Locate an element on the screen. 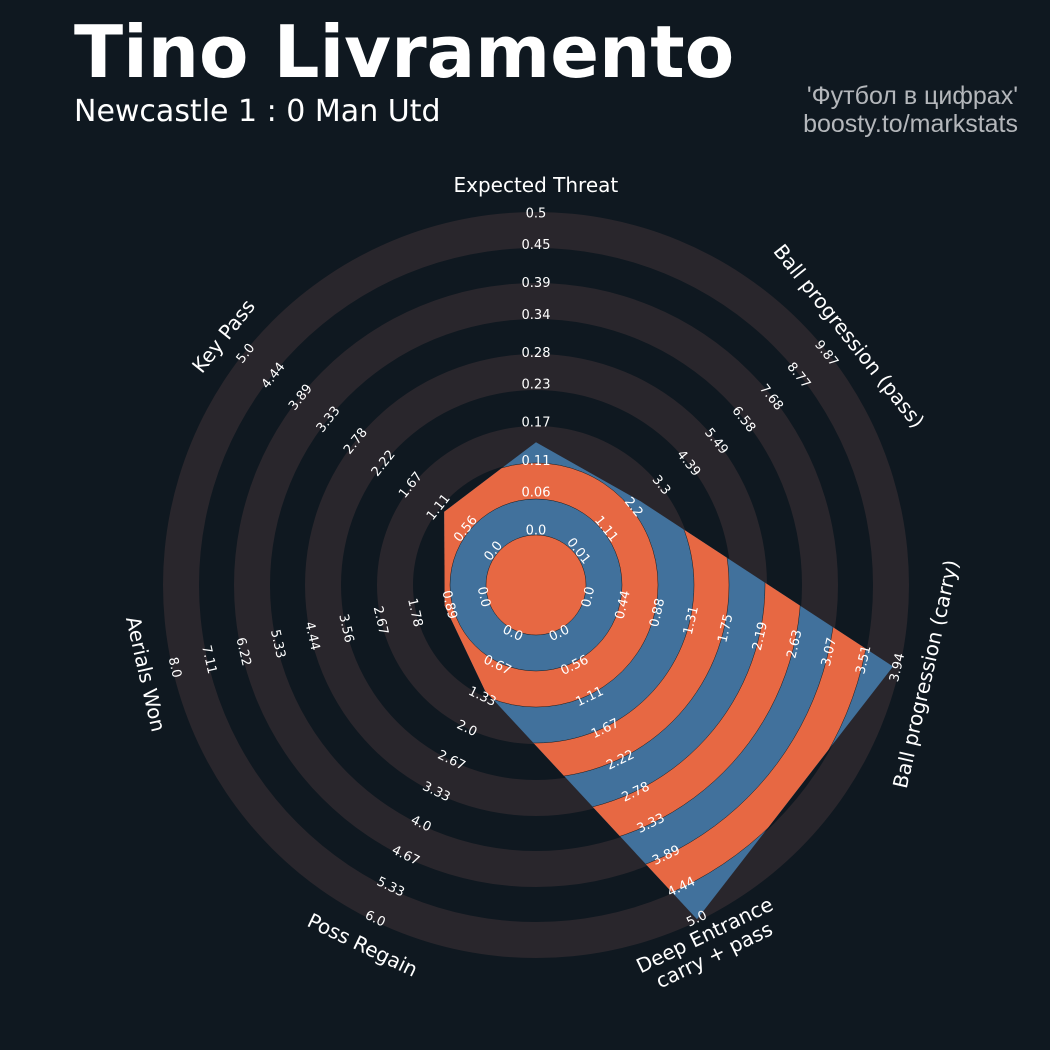 The image size is (1050, 1050). ring-tick-label: 2.19 is located at coordinates (760, 636).